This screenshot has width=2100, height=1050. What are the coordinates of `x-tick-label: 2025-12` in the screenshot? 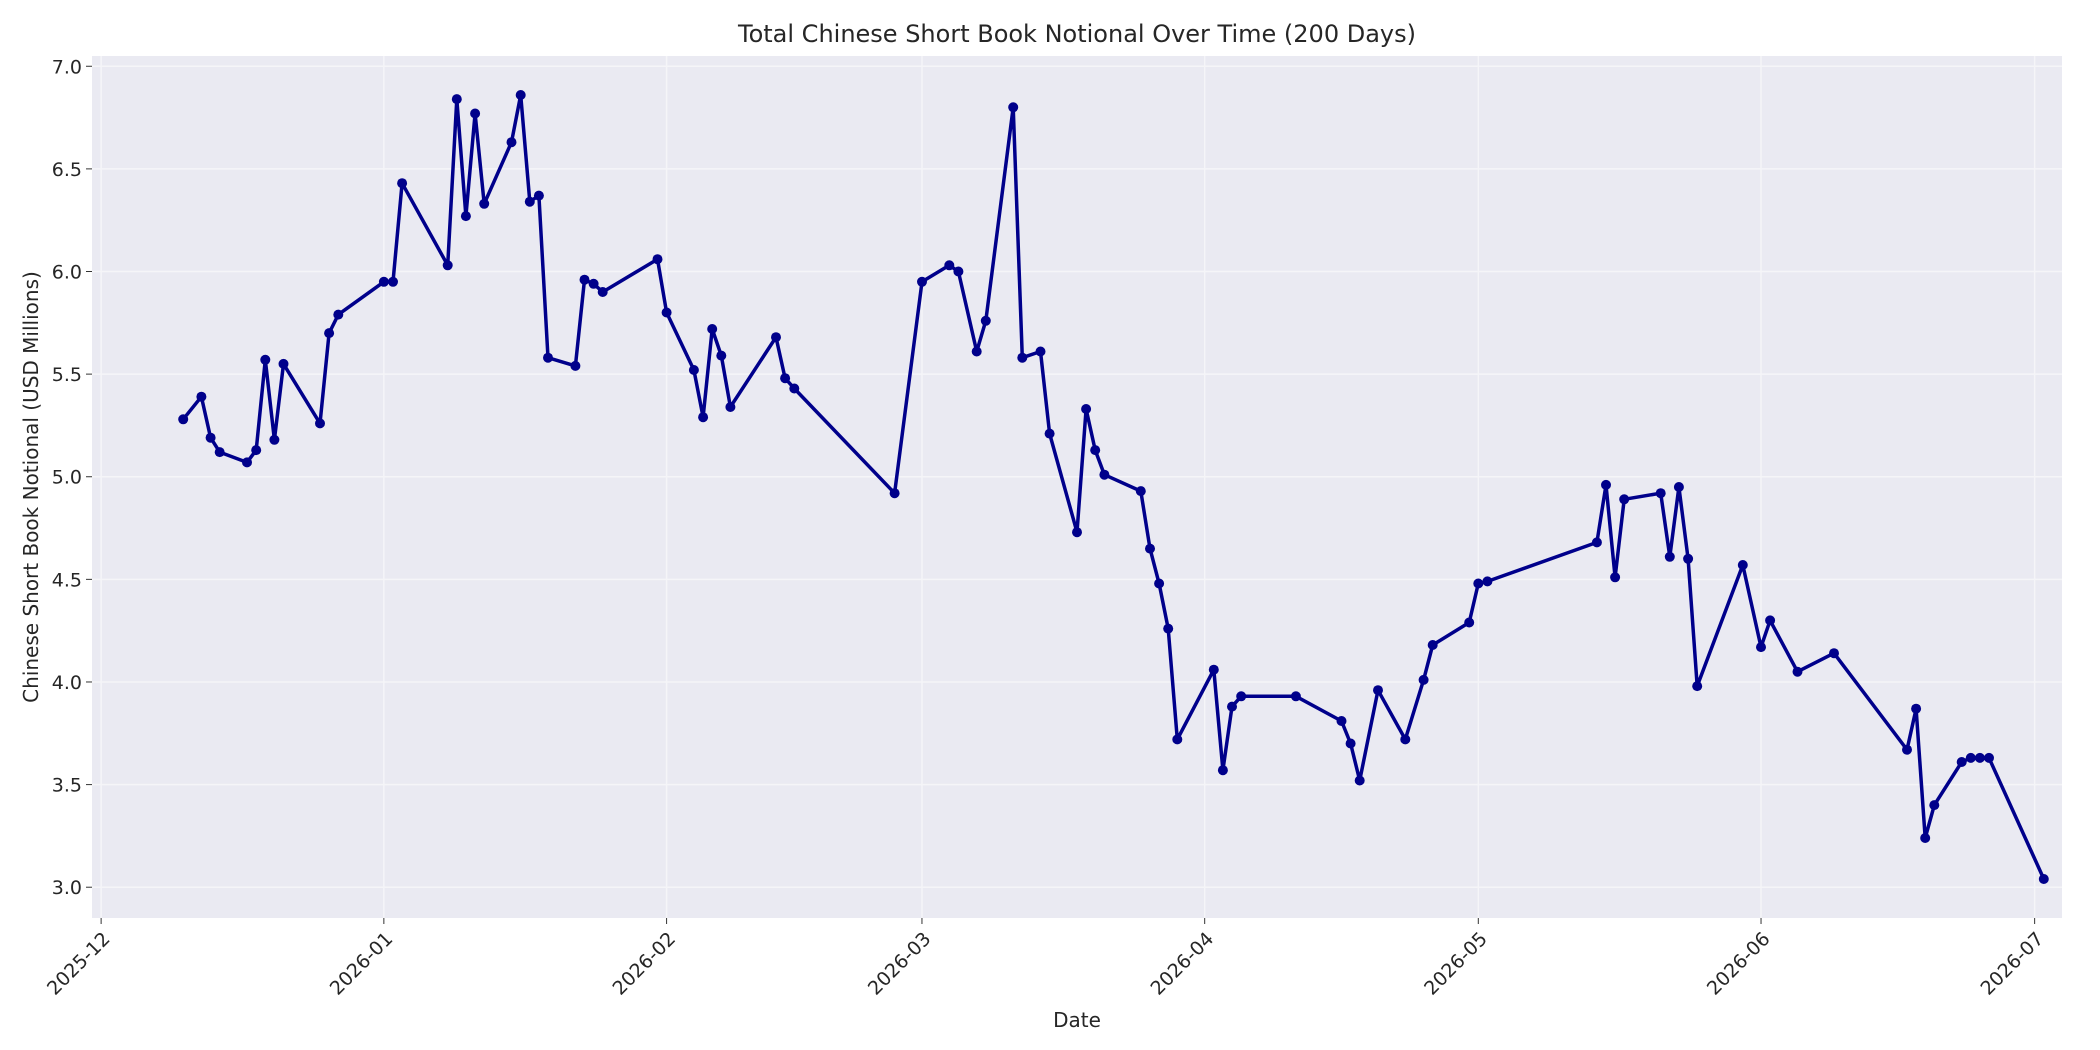 It's located at (79, 964).